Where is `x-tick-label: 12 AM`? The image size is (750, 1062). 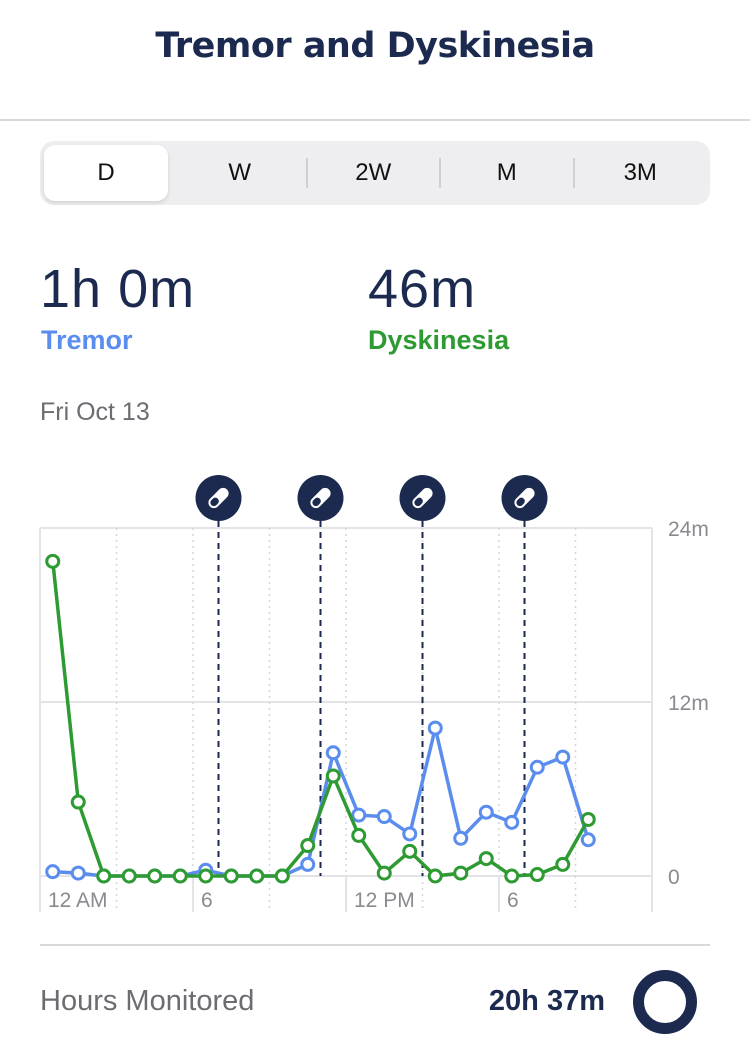 x-tick-label: 12 AM is located at coordinates (78, 900).